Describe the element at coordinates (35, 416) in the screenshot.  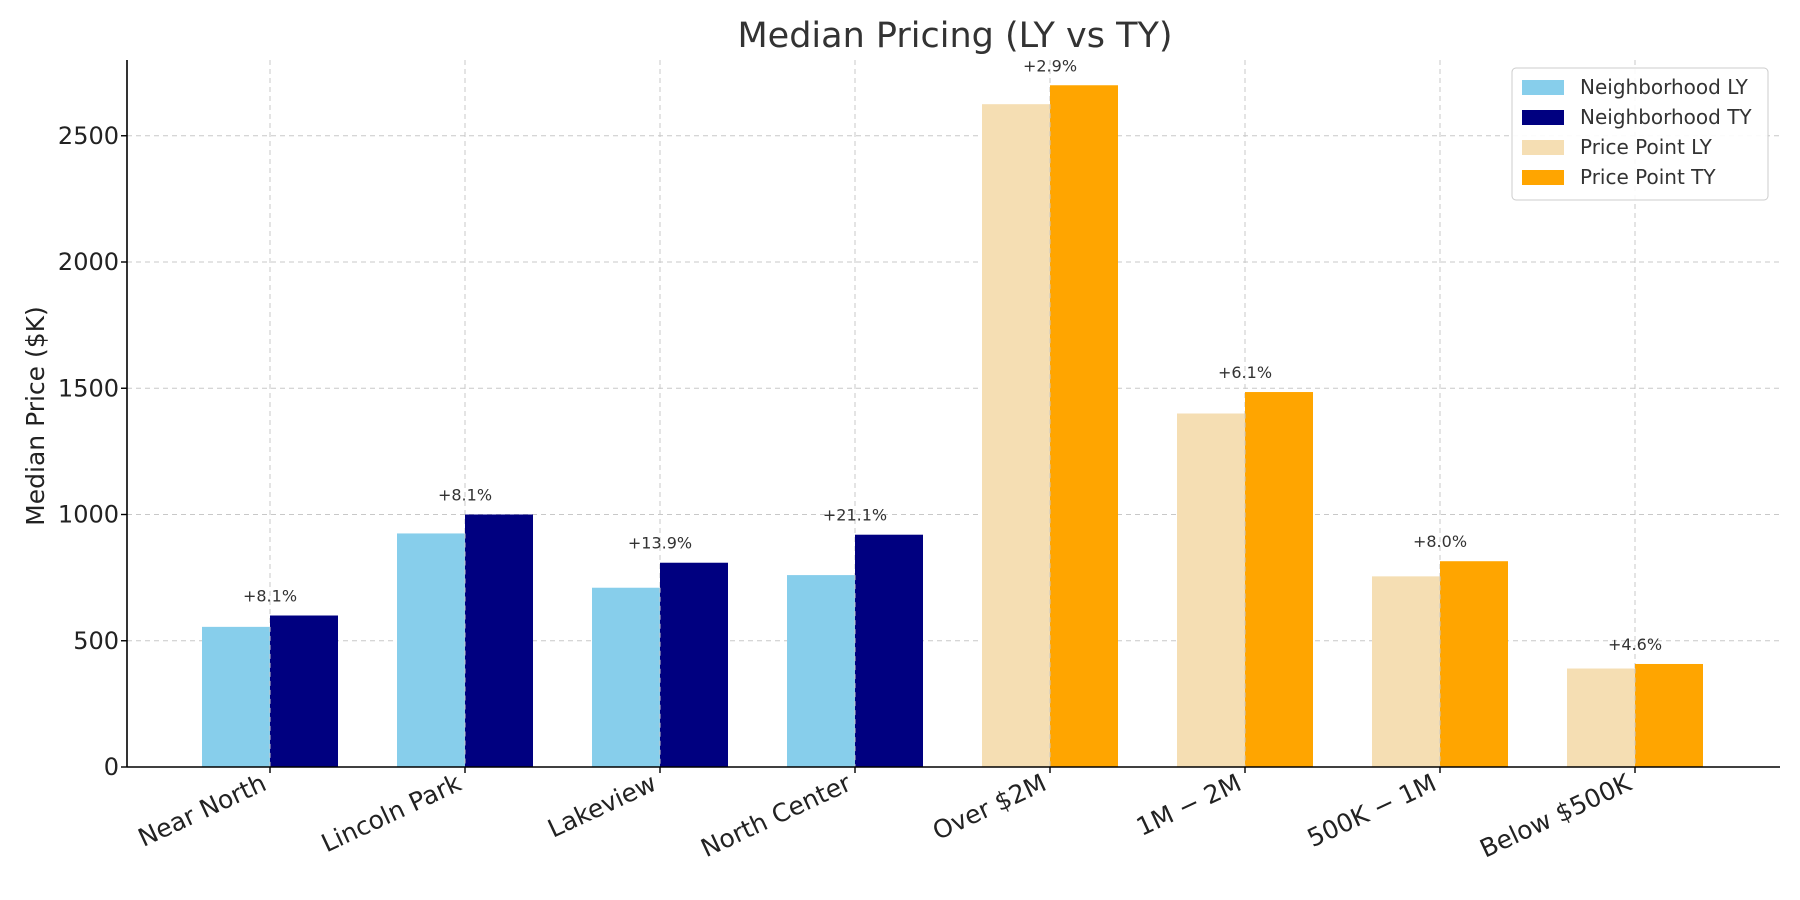
I see `y-axis-label: Median Price ($K)` at that location.